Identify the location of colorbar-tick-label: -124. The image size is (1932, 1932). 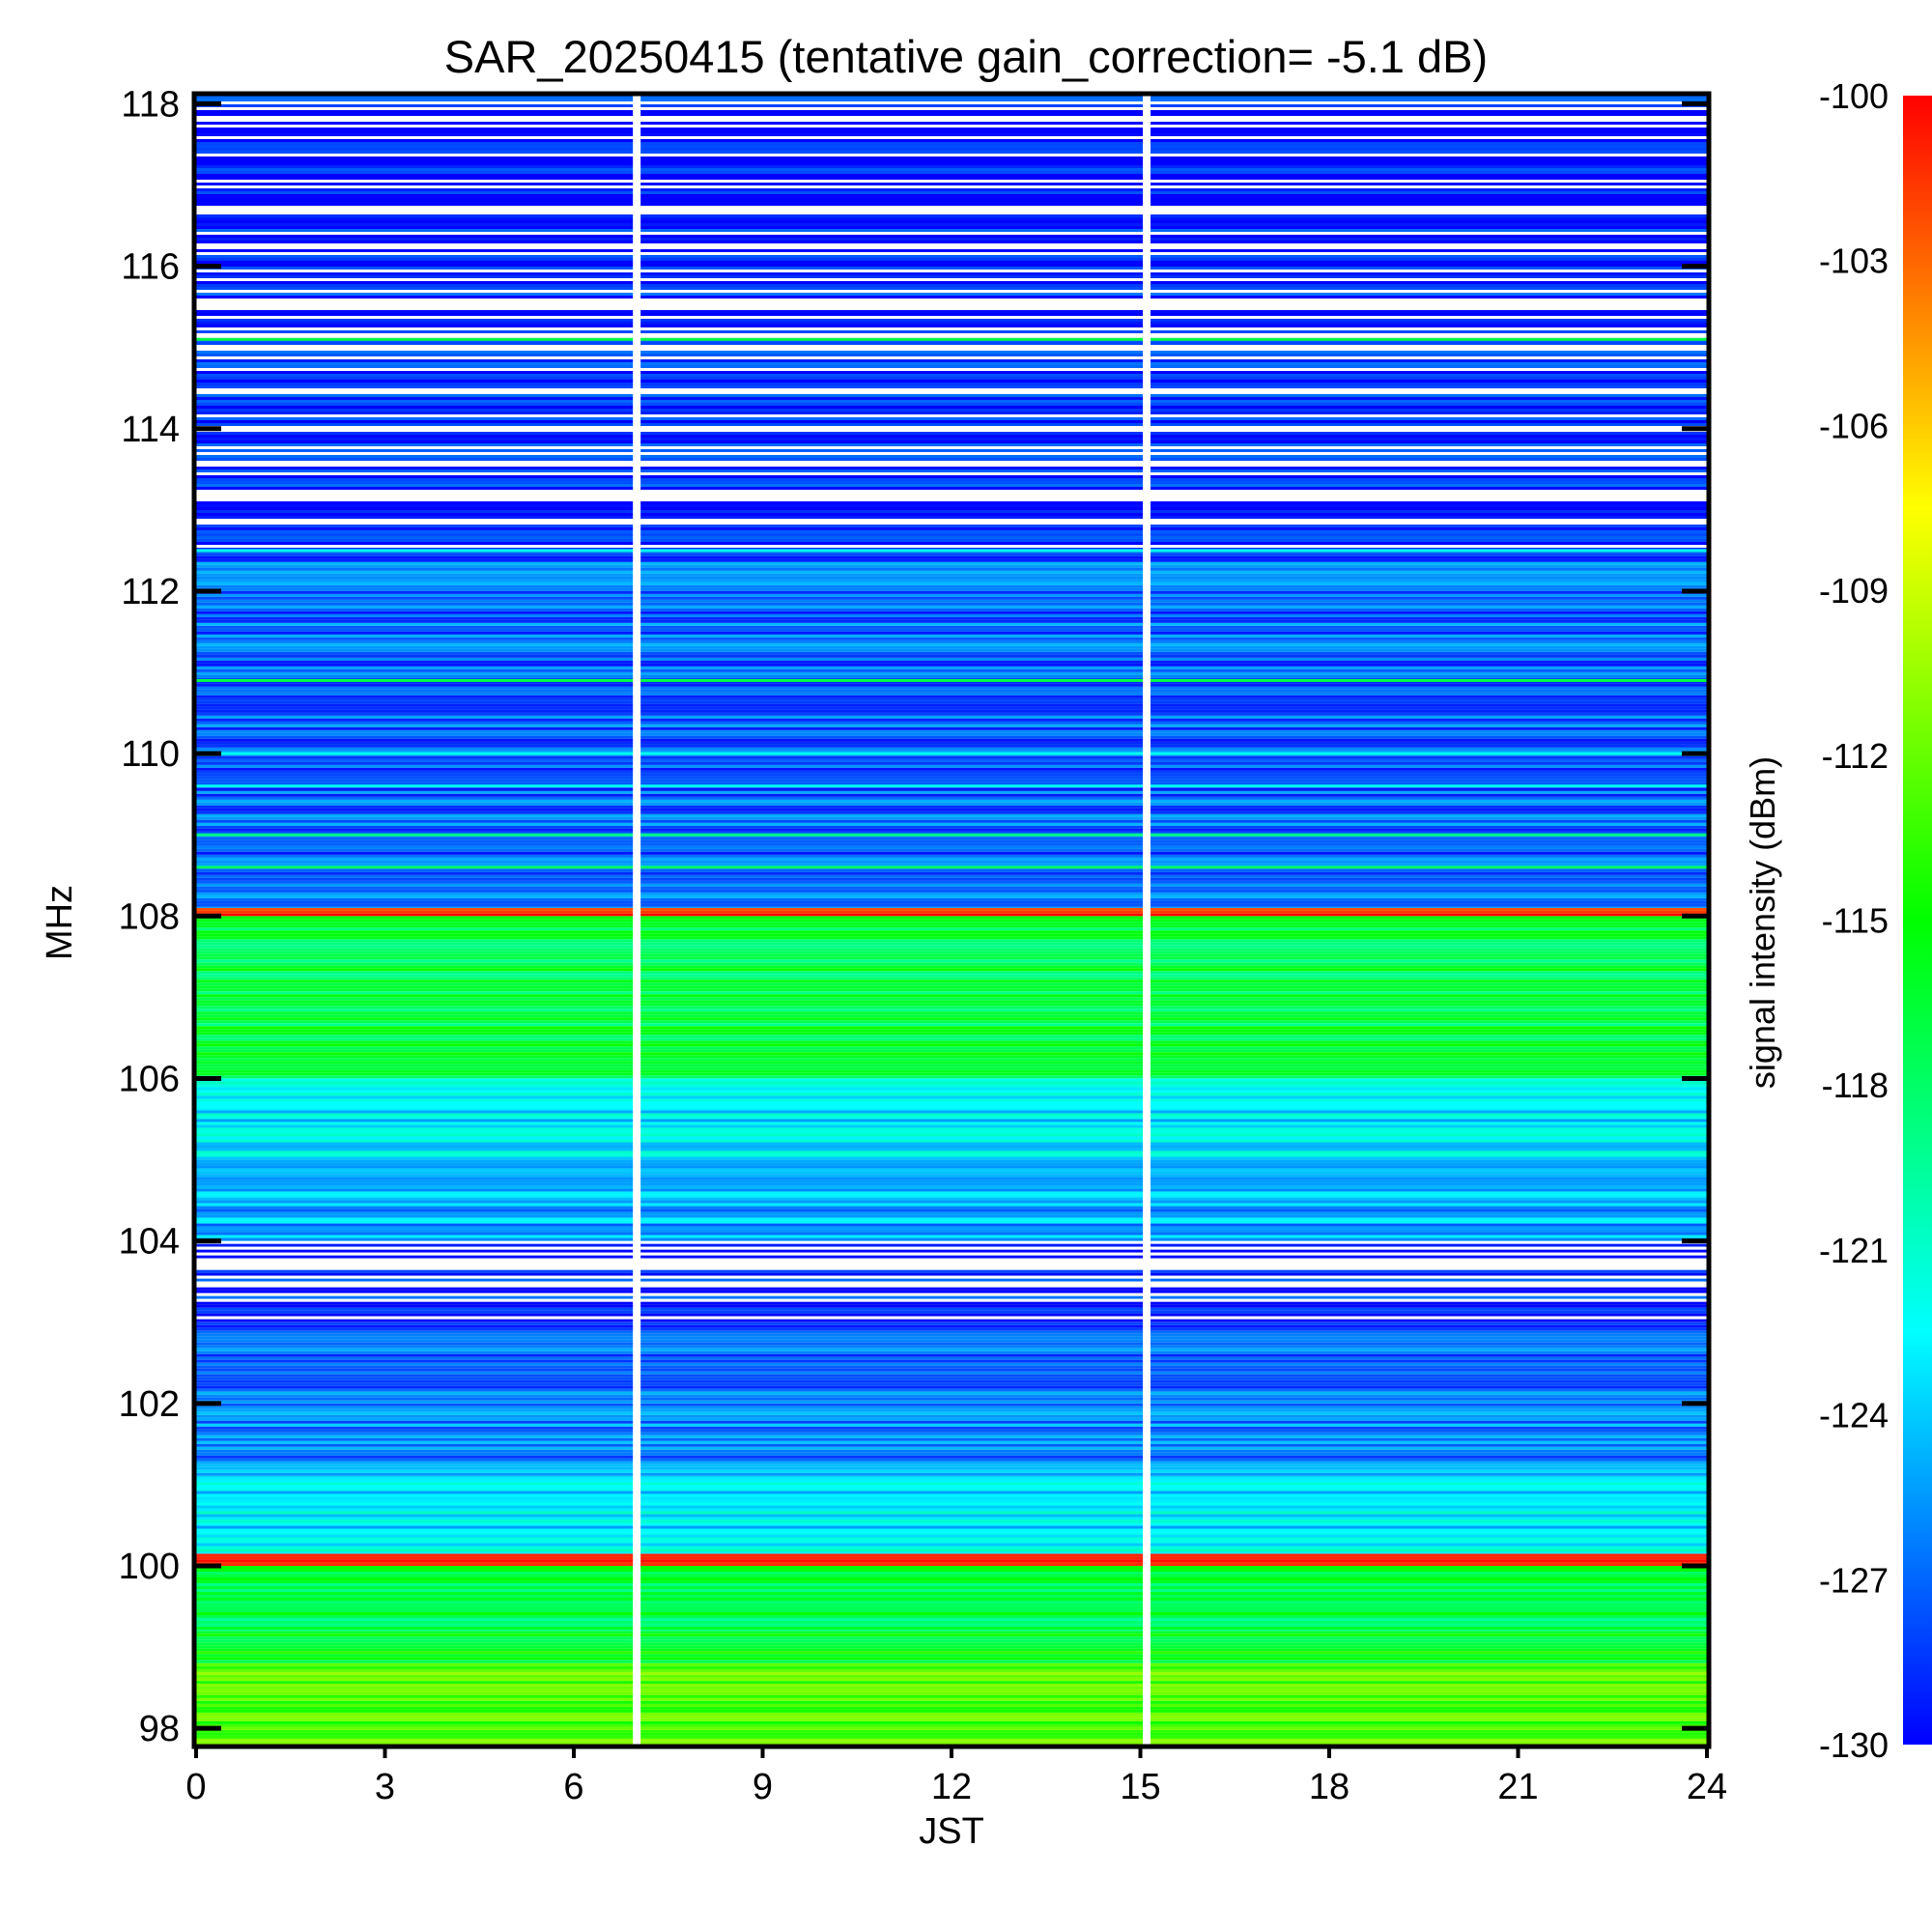
(1854, 1415).